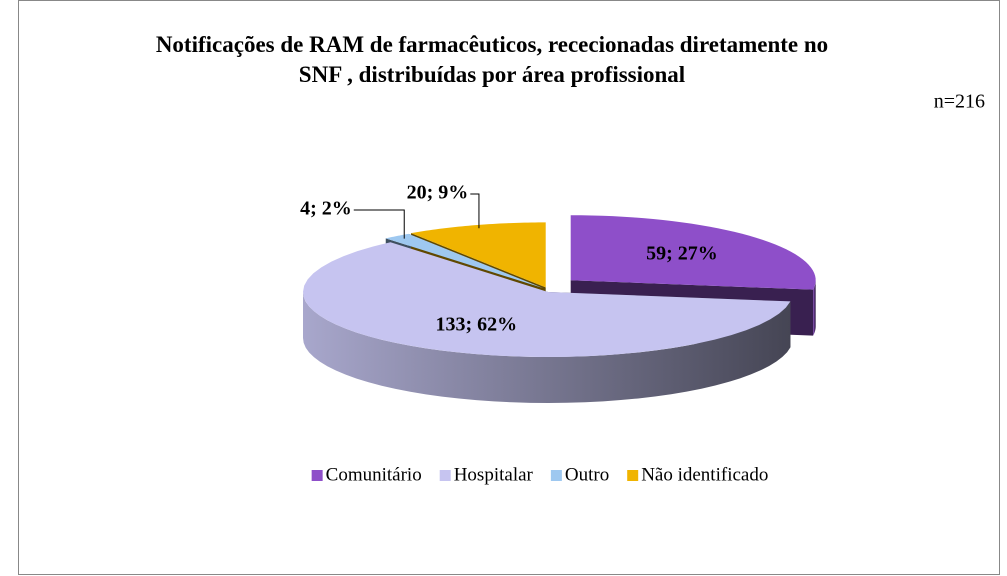  Describe the element at coordinates (682, 253) in the screenshot. I see `data-label: 59; 27%` at that location.